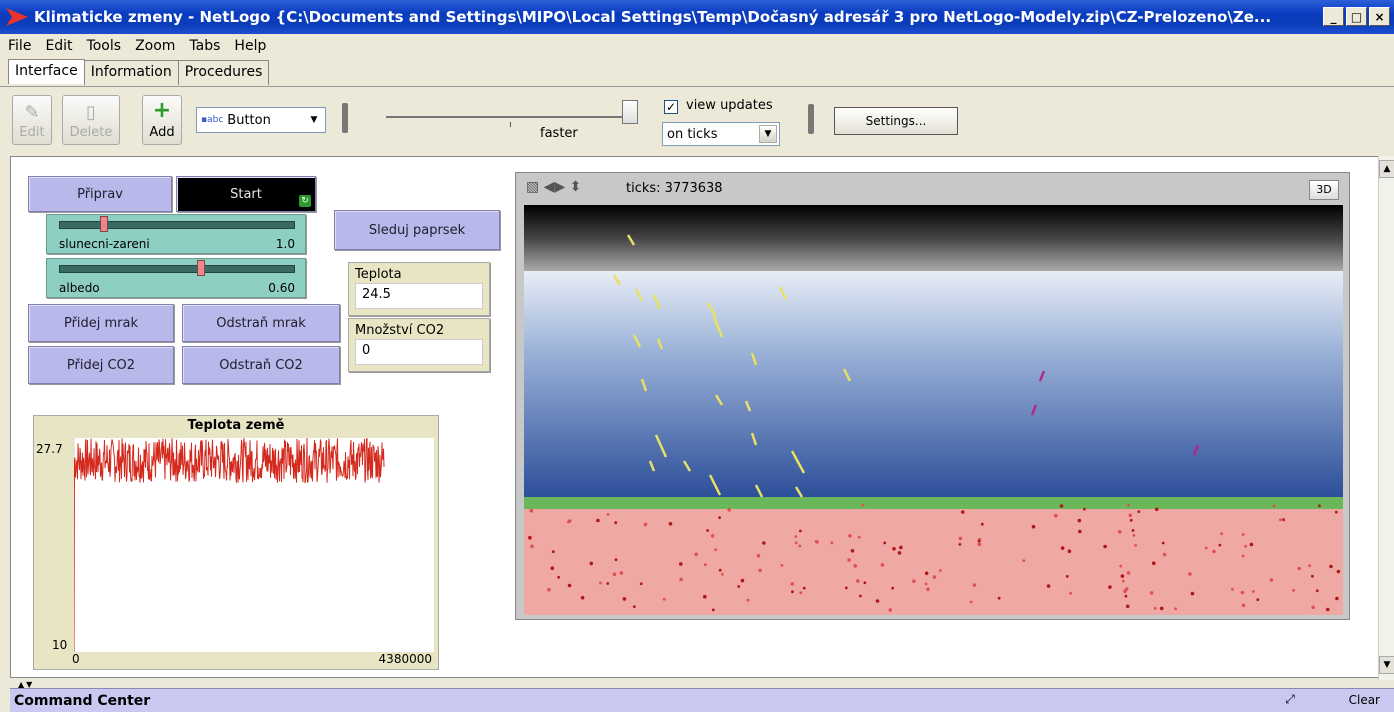 Image resolution: width=1394 pixels, height=712 pixels. What do you see at coordinates (509, 117) in the screenshot?
I see `speed-slider-track` at bounding box center [509, 117].